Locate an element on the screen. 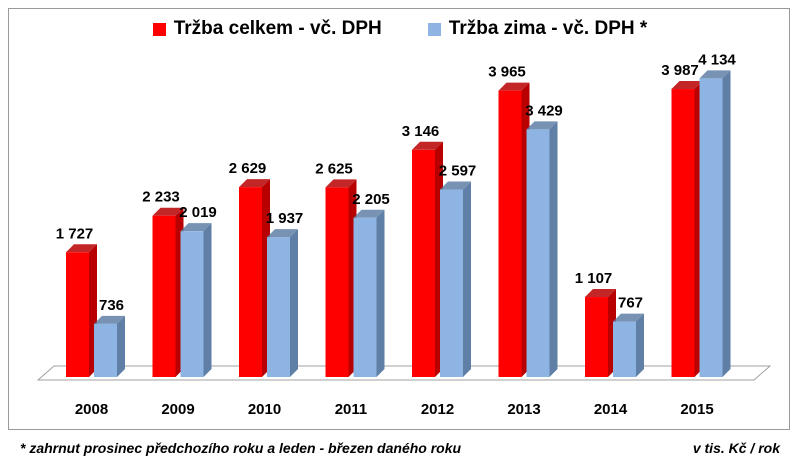  bar-total-2008 is located at coordinates (77, 314).